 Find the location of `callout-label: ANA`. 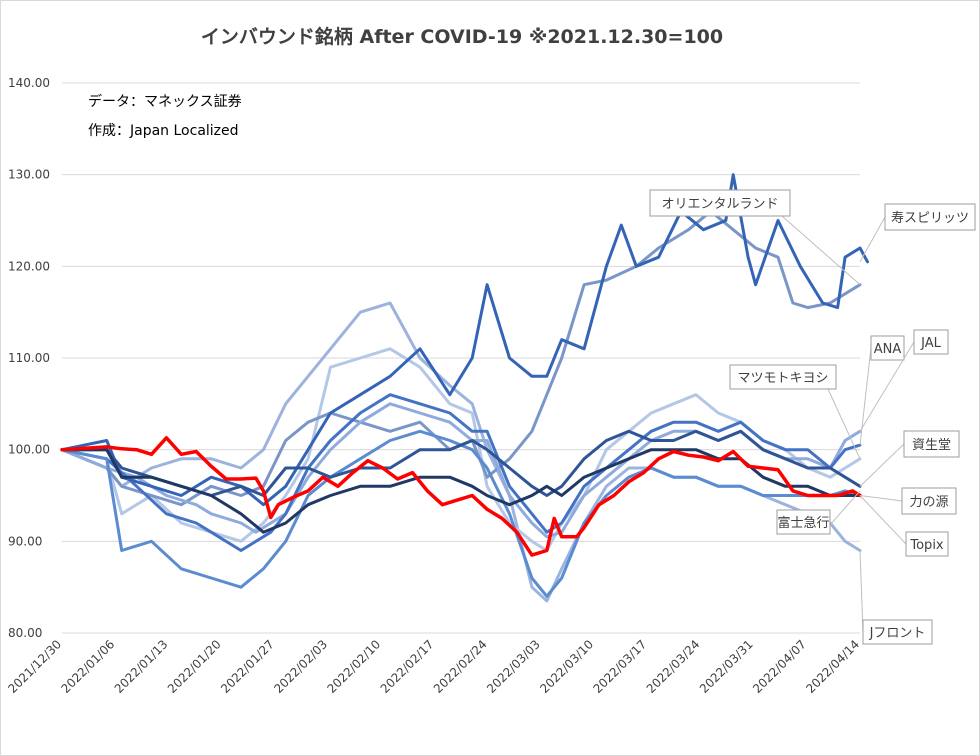

callout-label: ANA is located at coordinates (888, 349).